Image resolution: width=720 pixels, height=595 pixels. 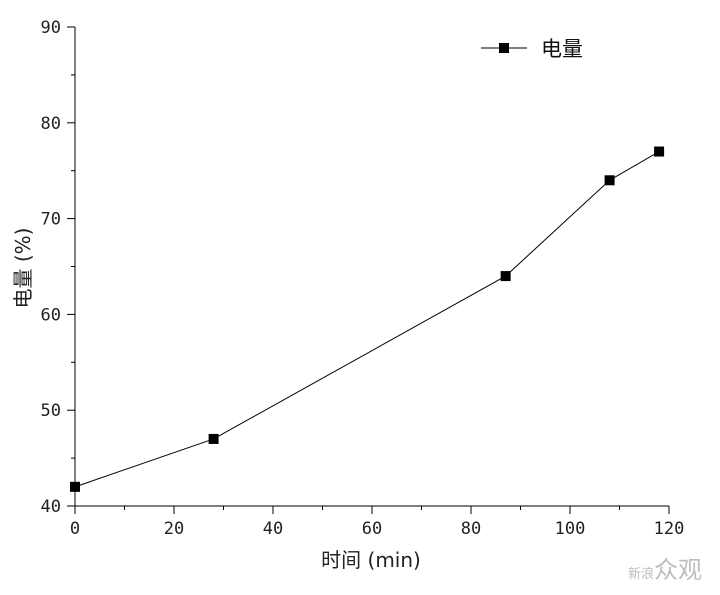 I want to click on legend-label: 电量, so click(x=562, y=49).